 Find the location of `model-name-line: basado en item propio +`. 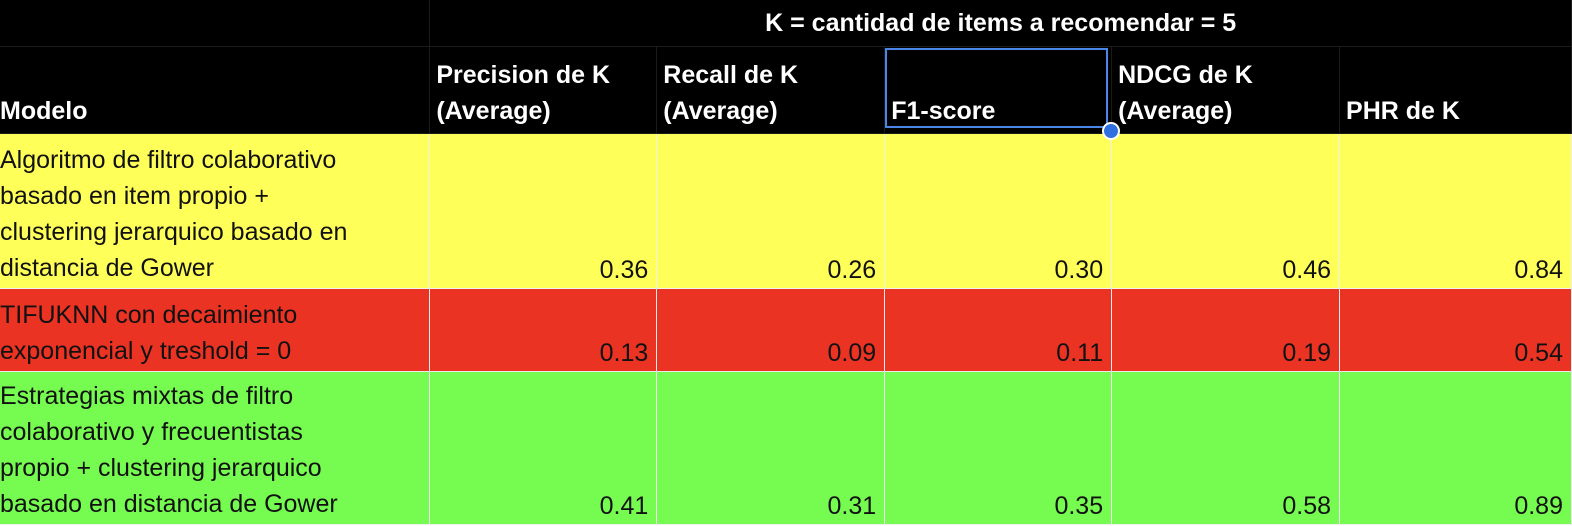

model-name-line: basado en item propio + is located at coordinates (134, 196).